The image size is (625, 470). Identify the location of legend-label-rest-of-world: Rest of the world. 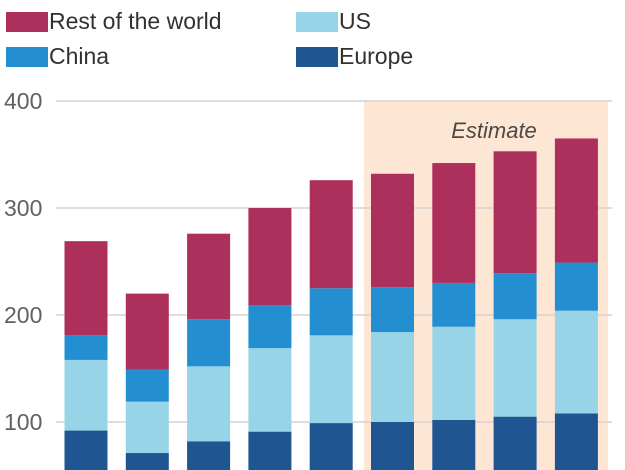
(135, 21).